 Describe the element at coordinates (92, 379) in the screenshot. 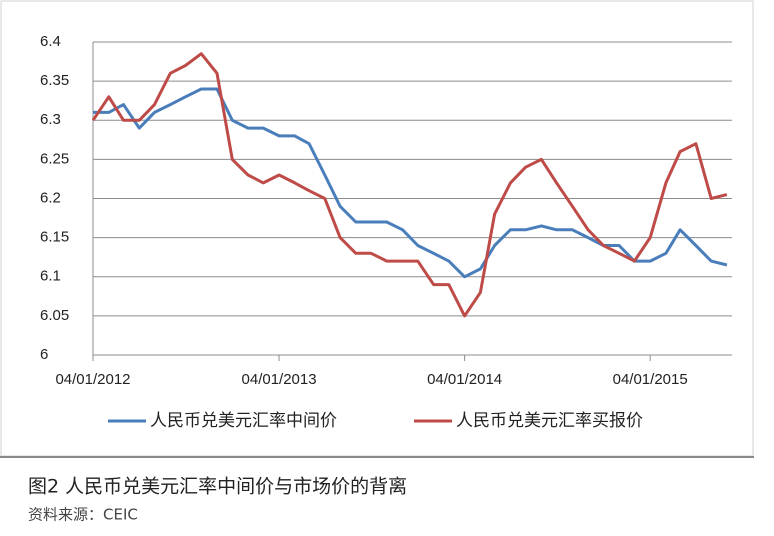

I see `x-tick-label: 04/01/2012` at that location.